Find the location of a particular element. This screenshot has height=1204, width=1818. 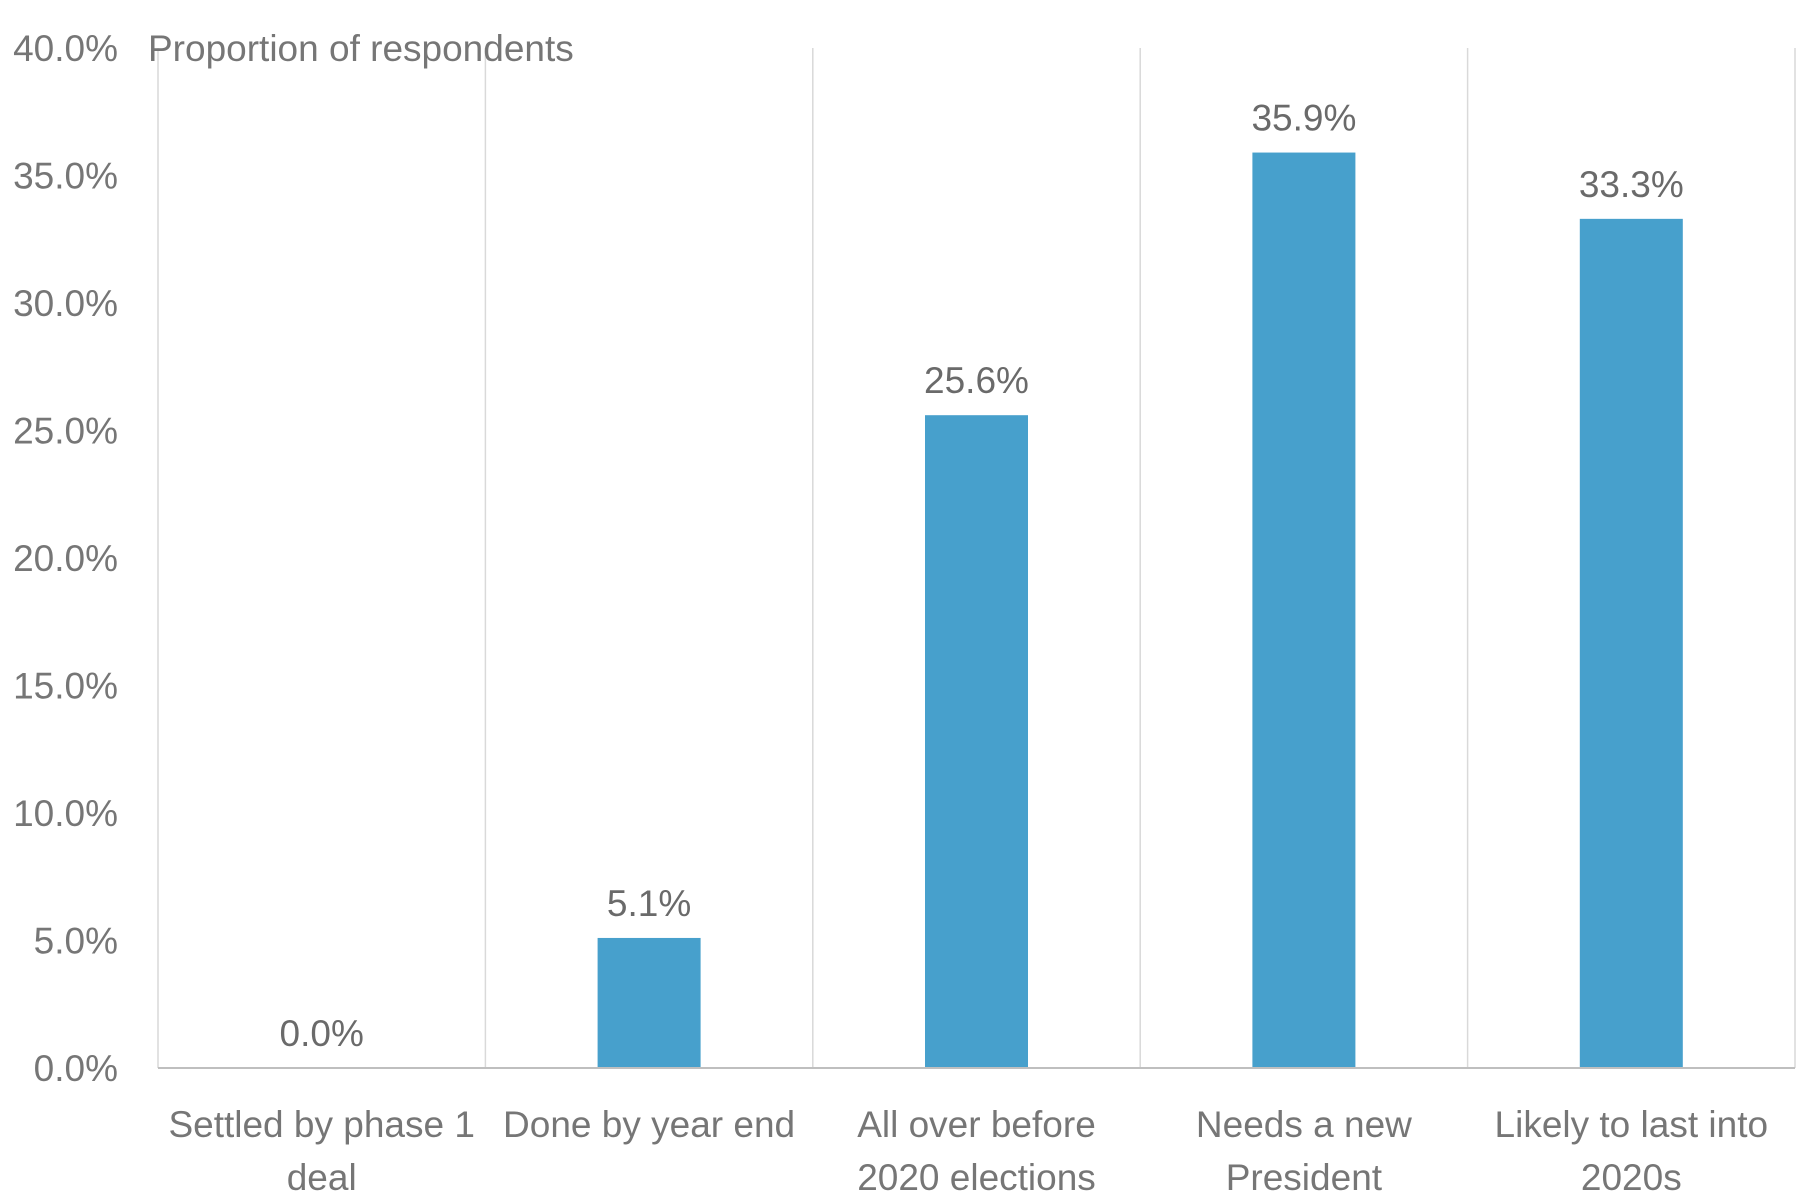

y-tick-label: 10.0% is located at coordinates (65, 813).